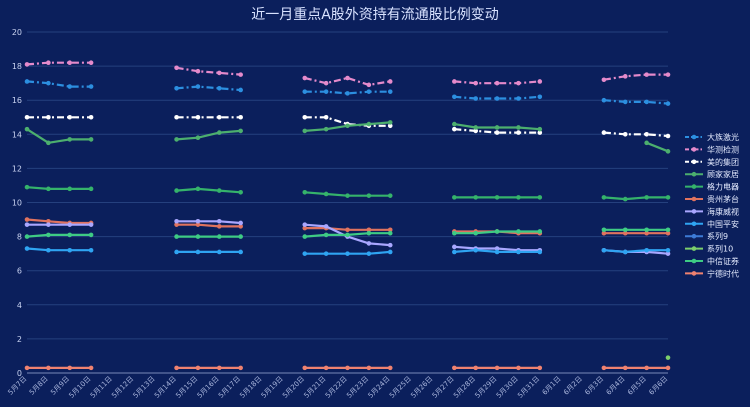  What do you see at coordinates (17, 203) in the screenshot?
I see `y-tick-label: 10` at bounding box center [17, 203].